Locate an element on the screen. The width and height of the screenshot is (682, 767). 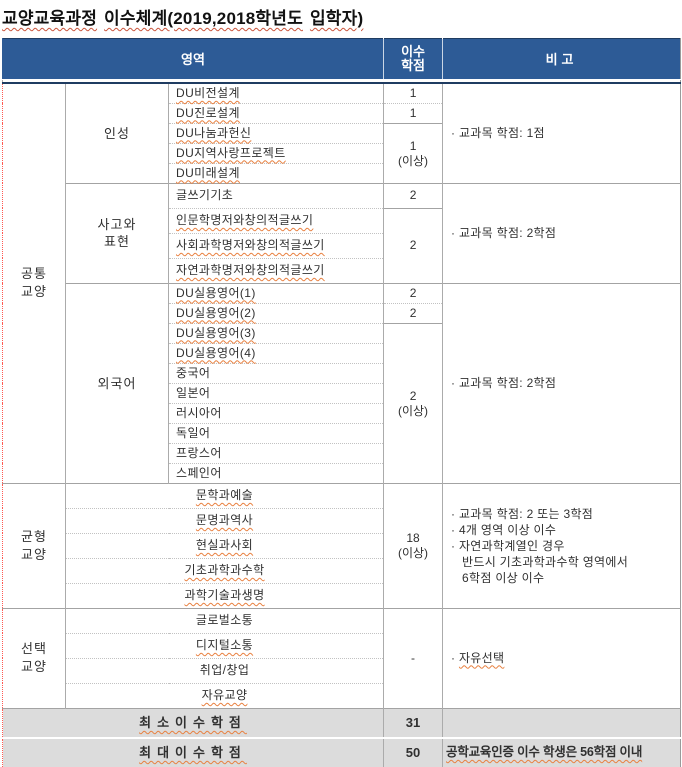
table-row: DU진로설계 1 is located at coordinates (342, 112).